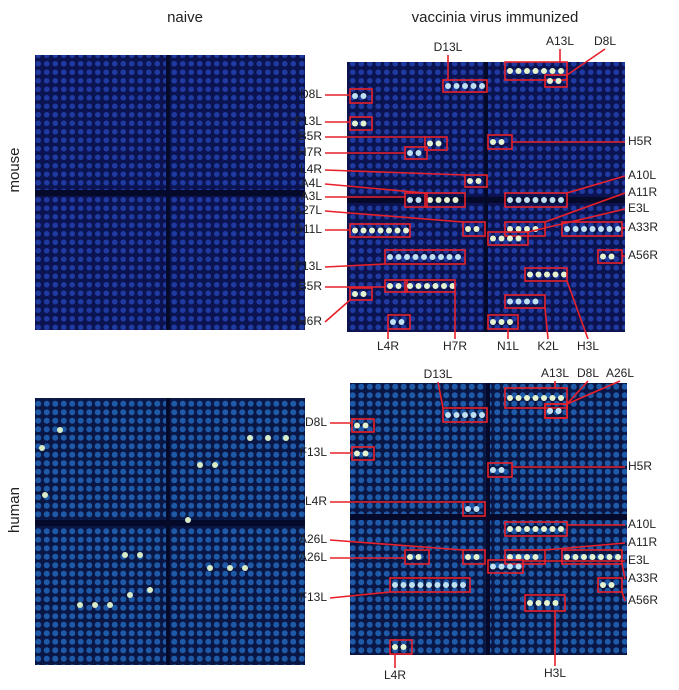 This screenshot has height=690, width=679. What do you see at coordinates (642, 524) in the screenshot?
I see `protein-label: A10L` at bounding box center [642, 524].